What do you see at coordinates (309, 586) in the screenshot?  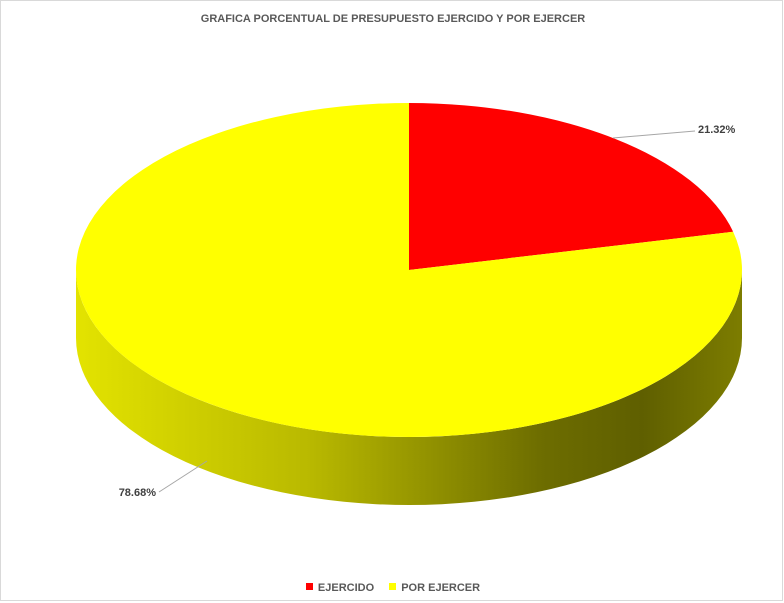 I see `legend-swatch-ejercido` at bounding box center [309, 586].